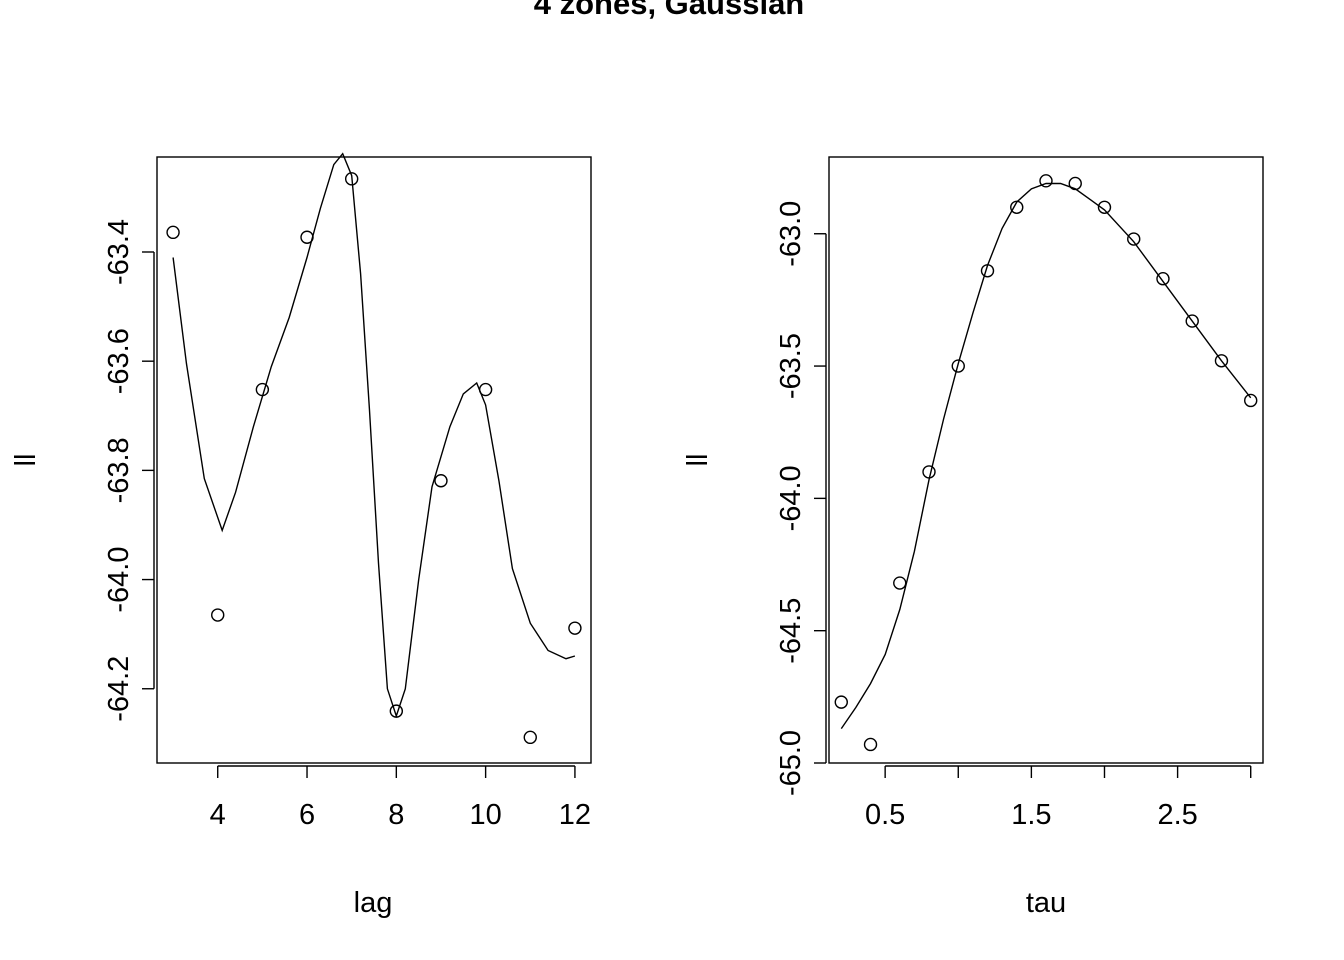  What do you see at coordinates (885, 815) in the screenshot?
I see `x-tick-label: 0.5` at bounding box center [885, 815].